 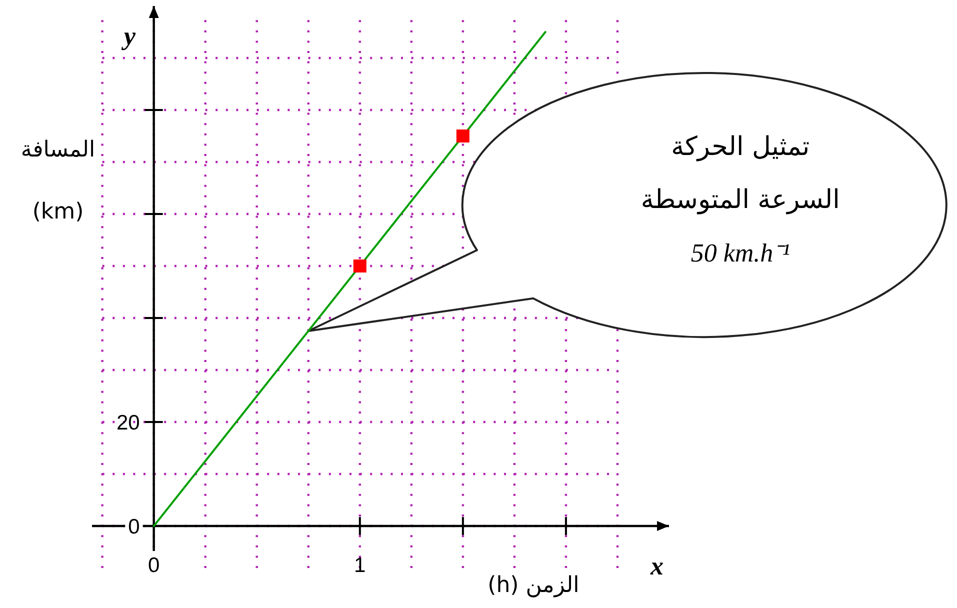 I want to click on annotation: x, so click(x=657, y=566).